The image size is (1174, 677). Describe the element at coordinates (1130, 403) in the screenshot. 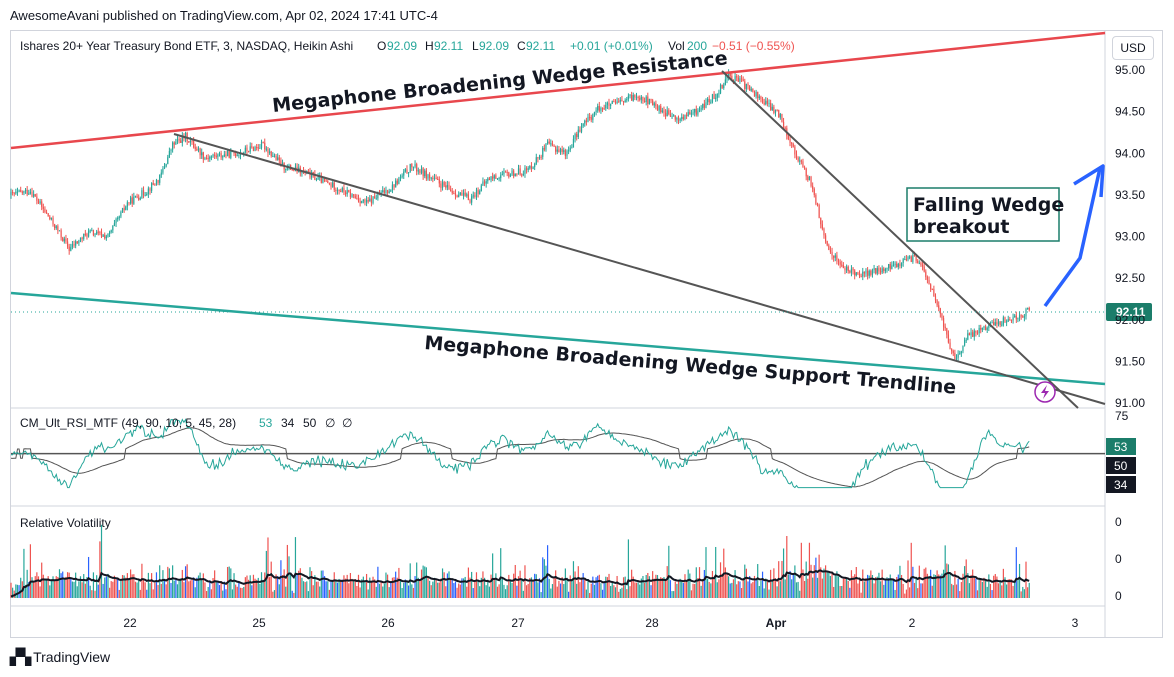

I see `price-tick-label: 91.00` at that location.